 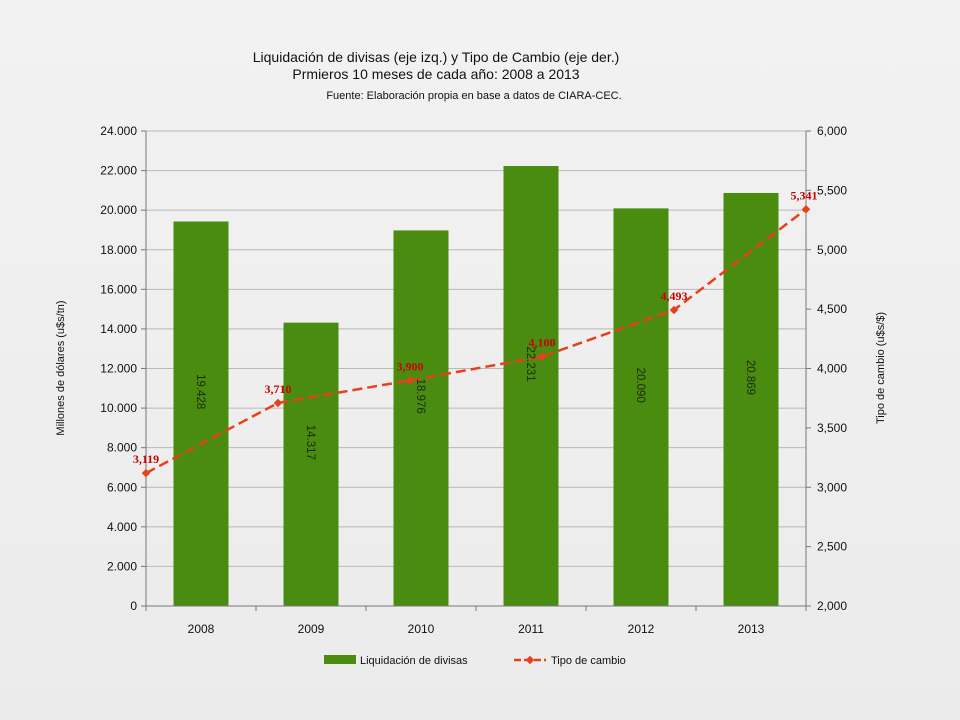 I want to click on y-left-tick-label: 10.000, so click(x=118, y=408).